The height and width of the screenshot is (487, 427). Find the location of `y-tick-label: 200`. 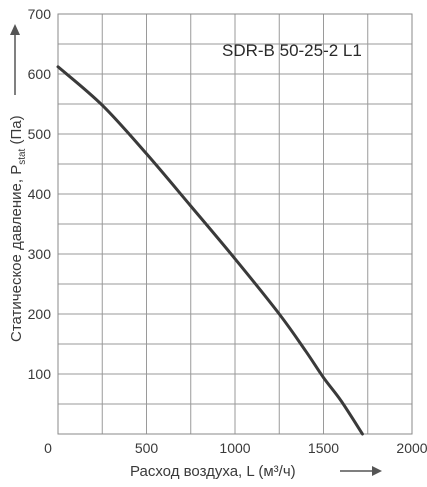

y-tick-label: 200 is located at coordinates (40, 314).